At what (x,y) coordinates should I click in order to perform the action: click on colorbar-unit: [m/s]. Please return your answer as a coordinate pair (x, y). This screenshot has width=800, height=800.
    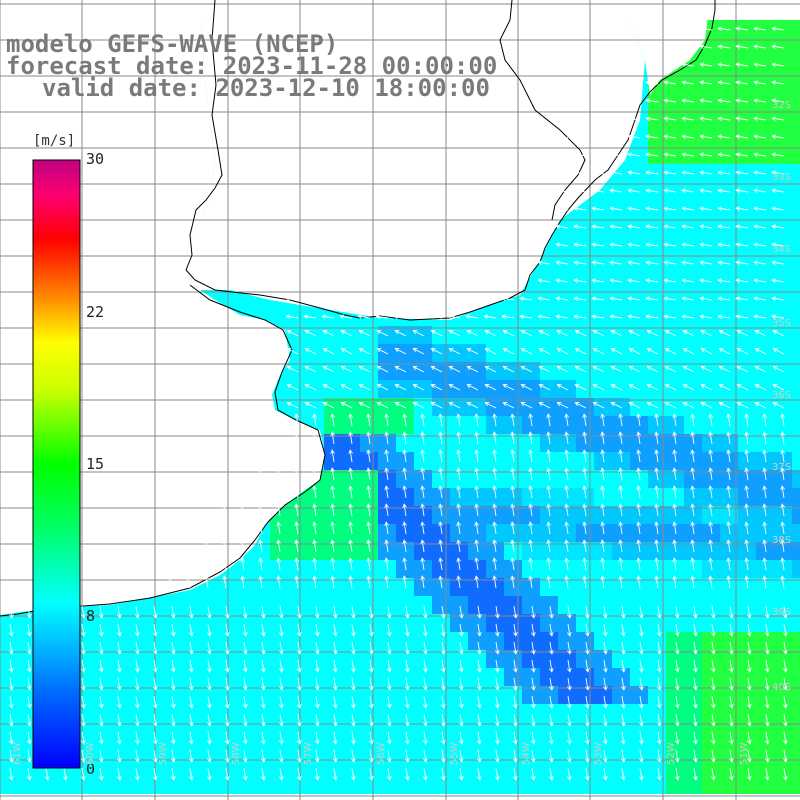
    Looking at the image, I should click on (54, 141).